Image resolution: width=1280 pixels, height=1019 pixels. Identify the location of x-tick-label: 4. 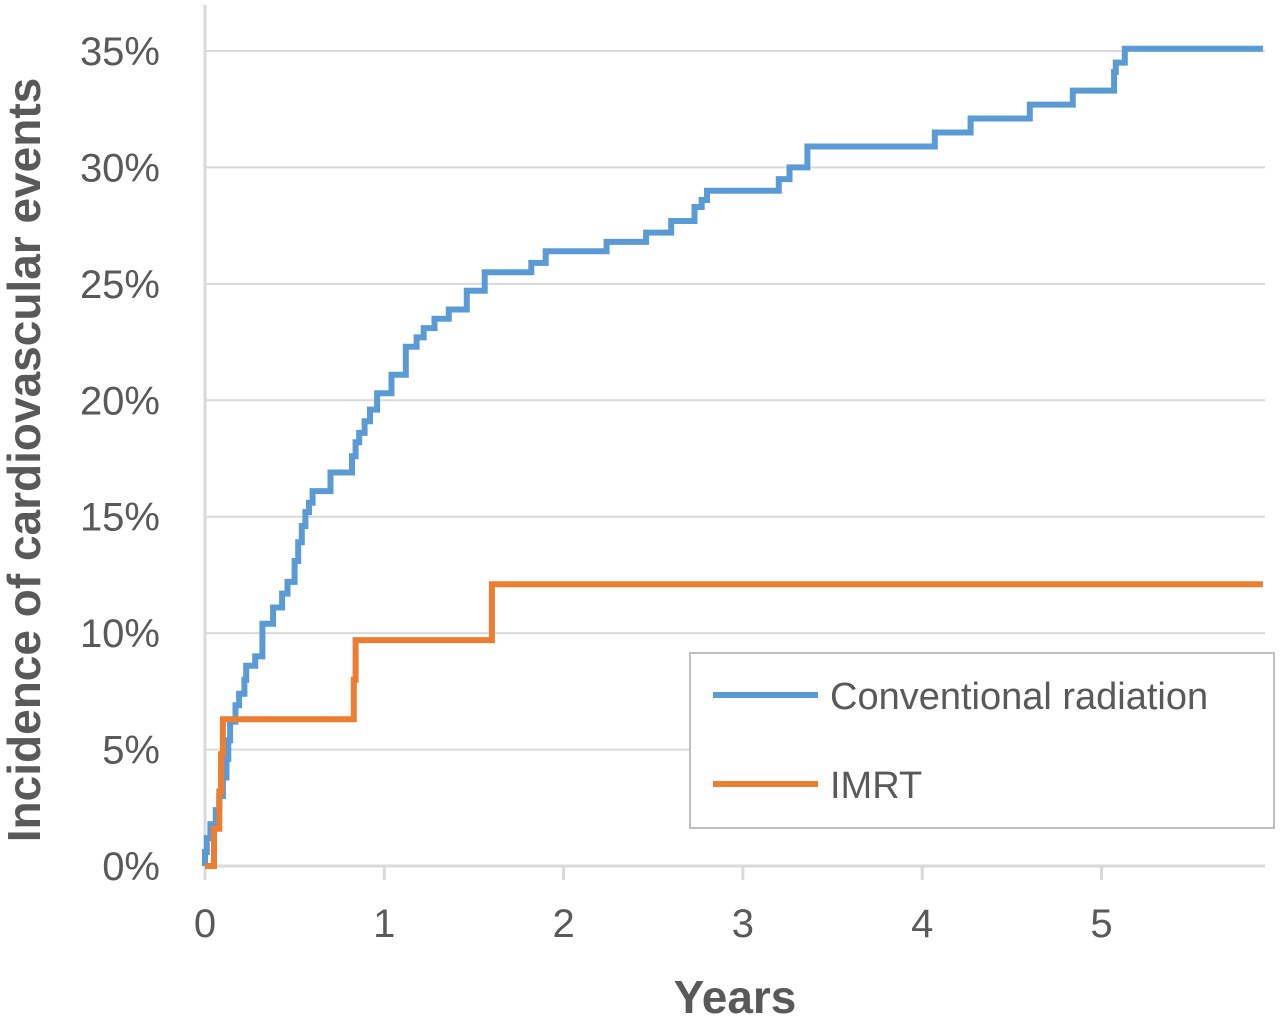
(922, 924).